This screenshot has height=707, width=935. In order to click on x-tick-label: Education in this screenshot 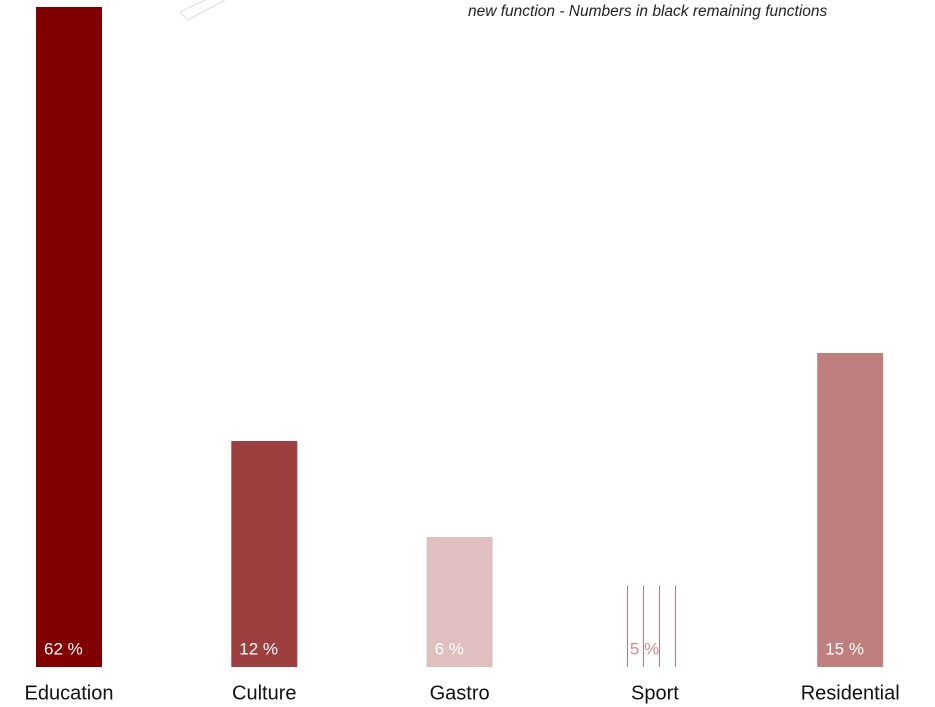, I will do `click(69, 693)`.